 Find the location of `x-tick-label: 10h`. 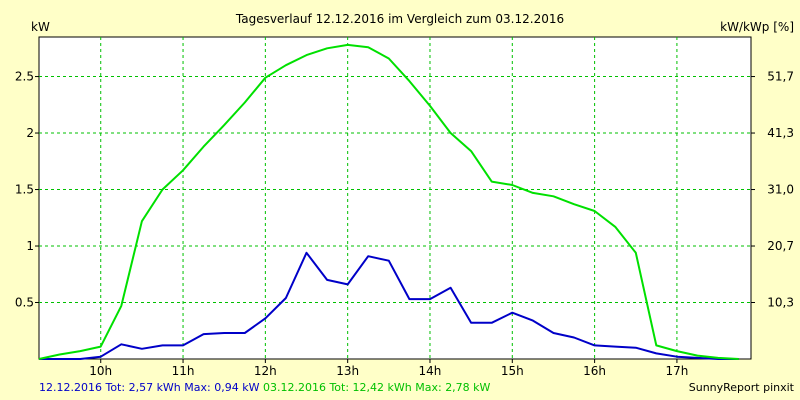

x-tick-label: 10h is located at coordinates (100, 371).